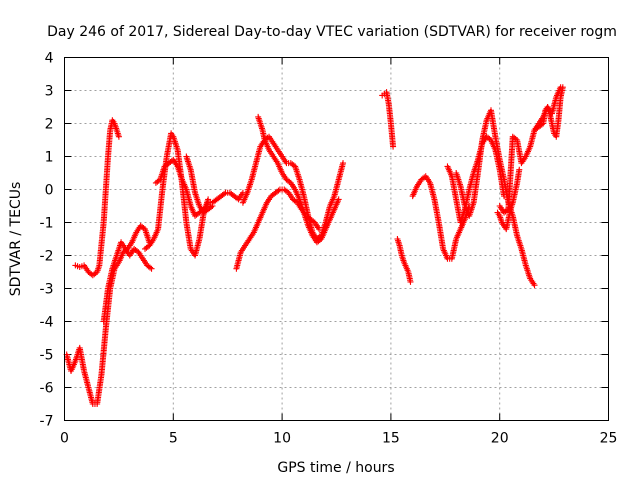  What do you see at coordinates (391, 439) in the screenshot?
I see `x-tick-label: 15` at bounding box center [391, 439].